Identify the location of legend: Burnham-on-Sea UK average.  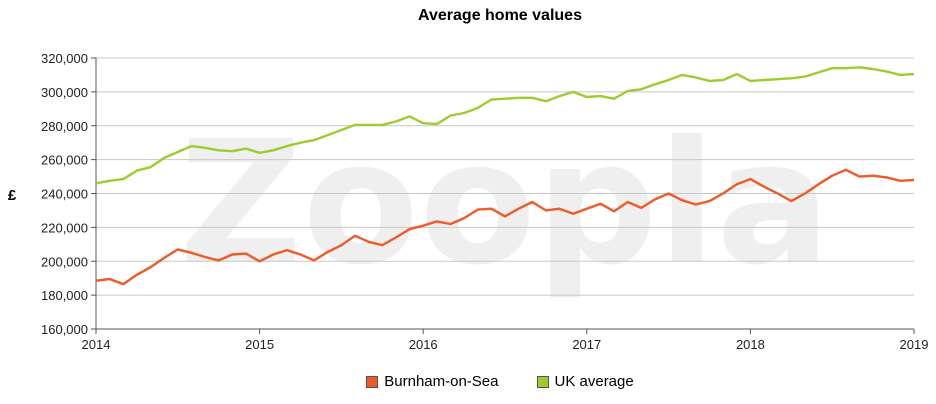
(468, 381).